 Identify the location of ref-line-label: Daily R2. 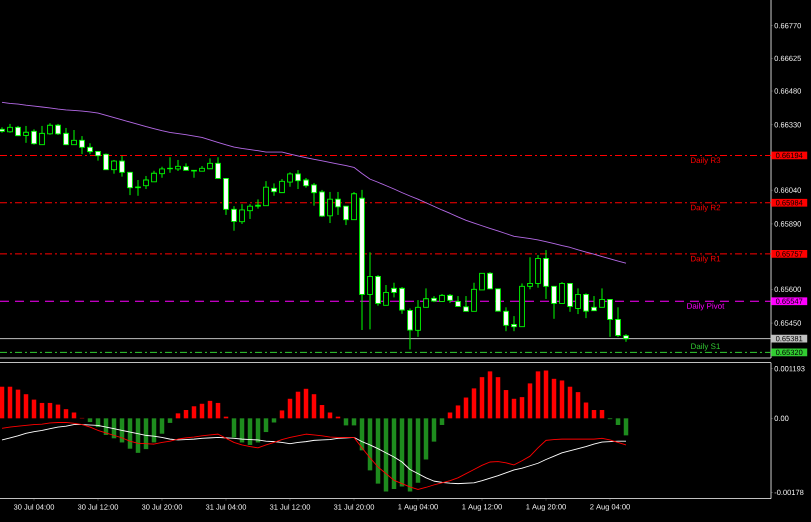
(705, 208).